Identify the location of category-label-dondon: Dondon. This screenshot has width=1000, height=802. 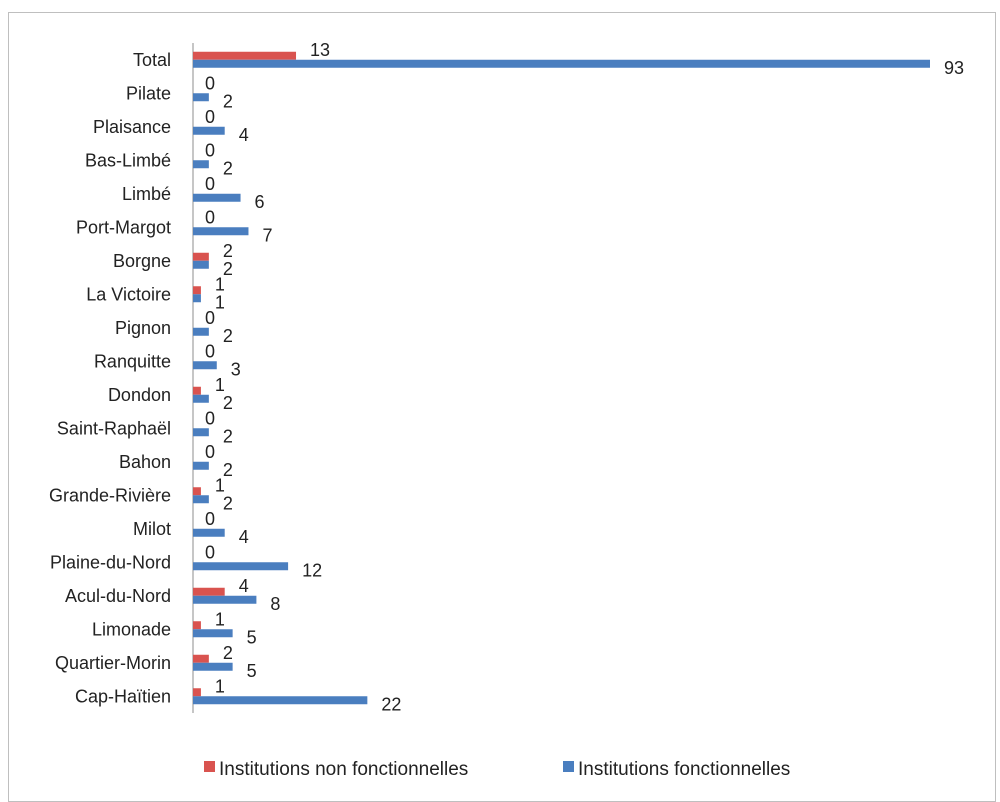
(139, 395).